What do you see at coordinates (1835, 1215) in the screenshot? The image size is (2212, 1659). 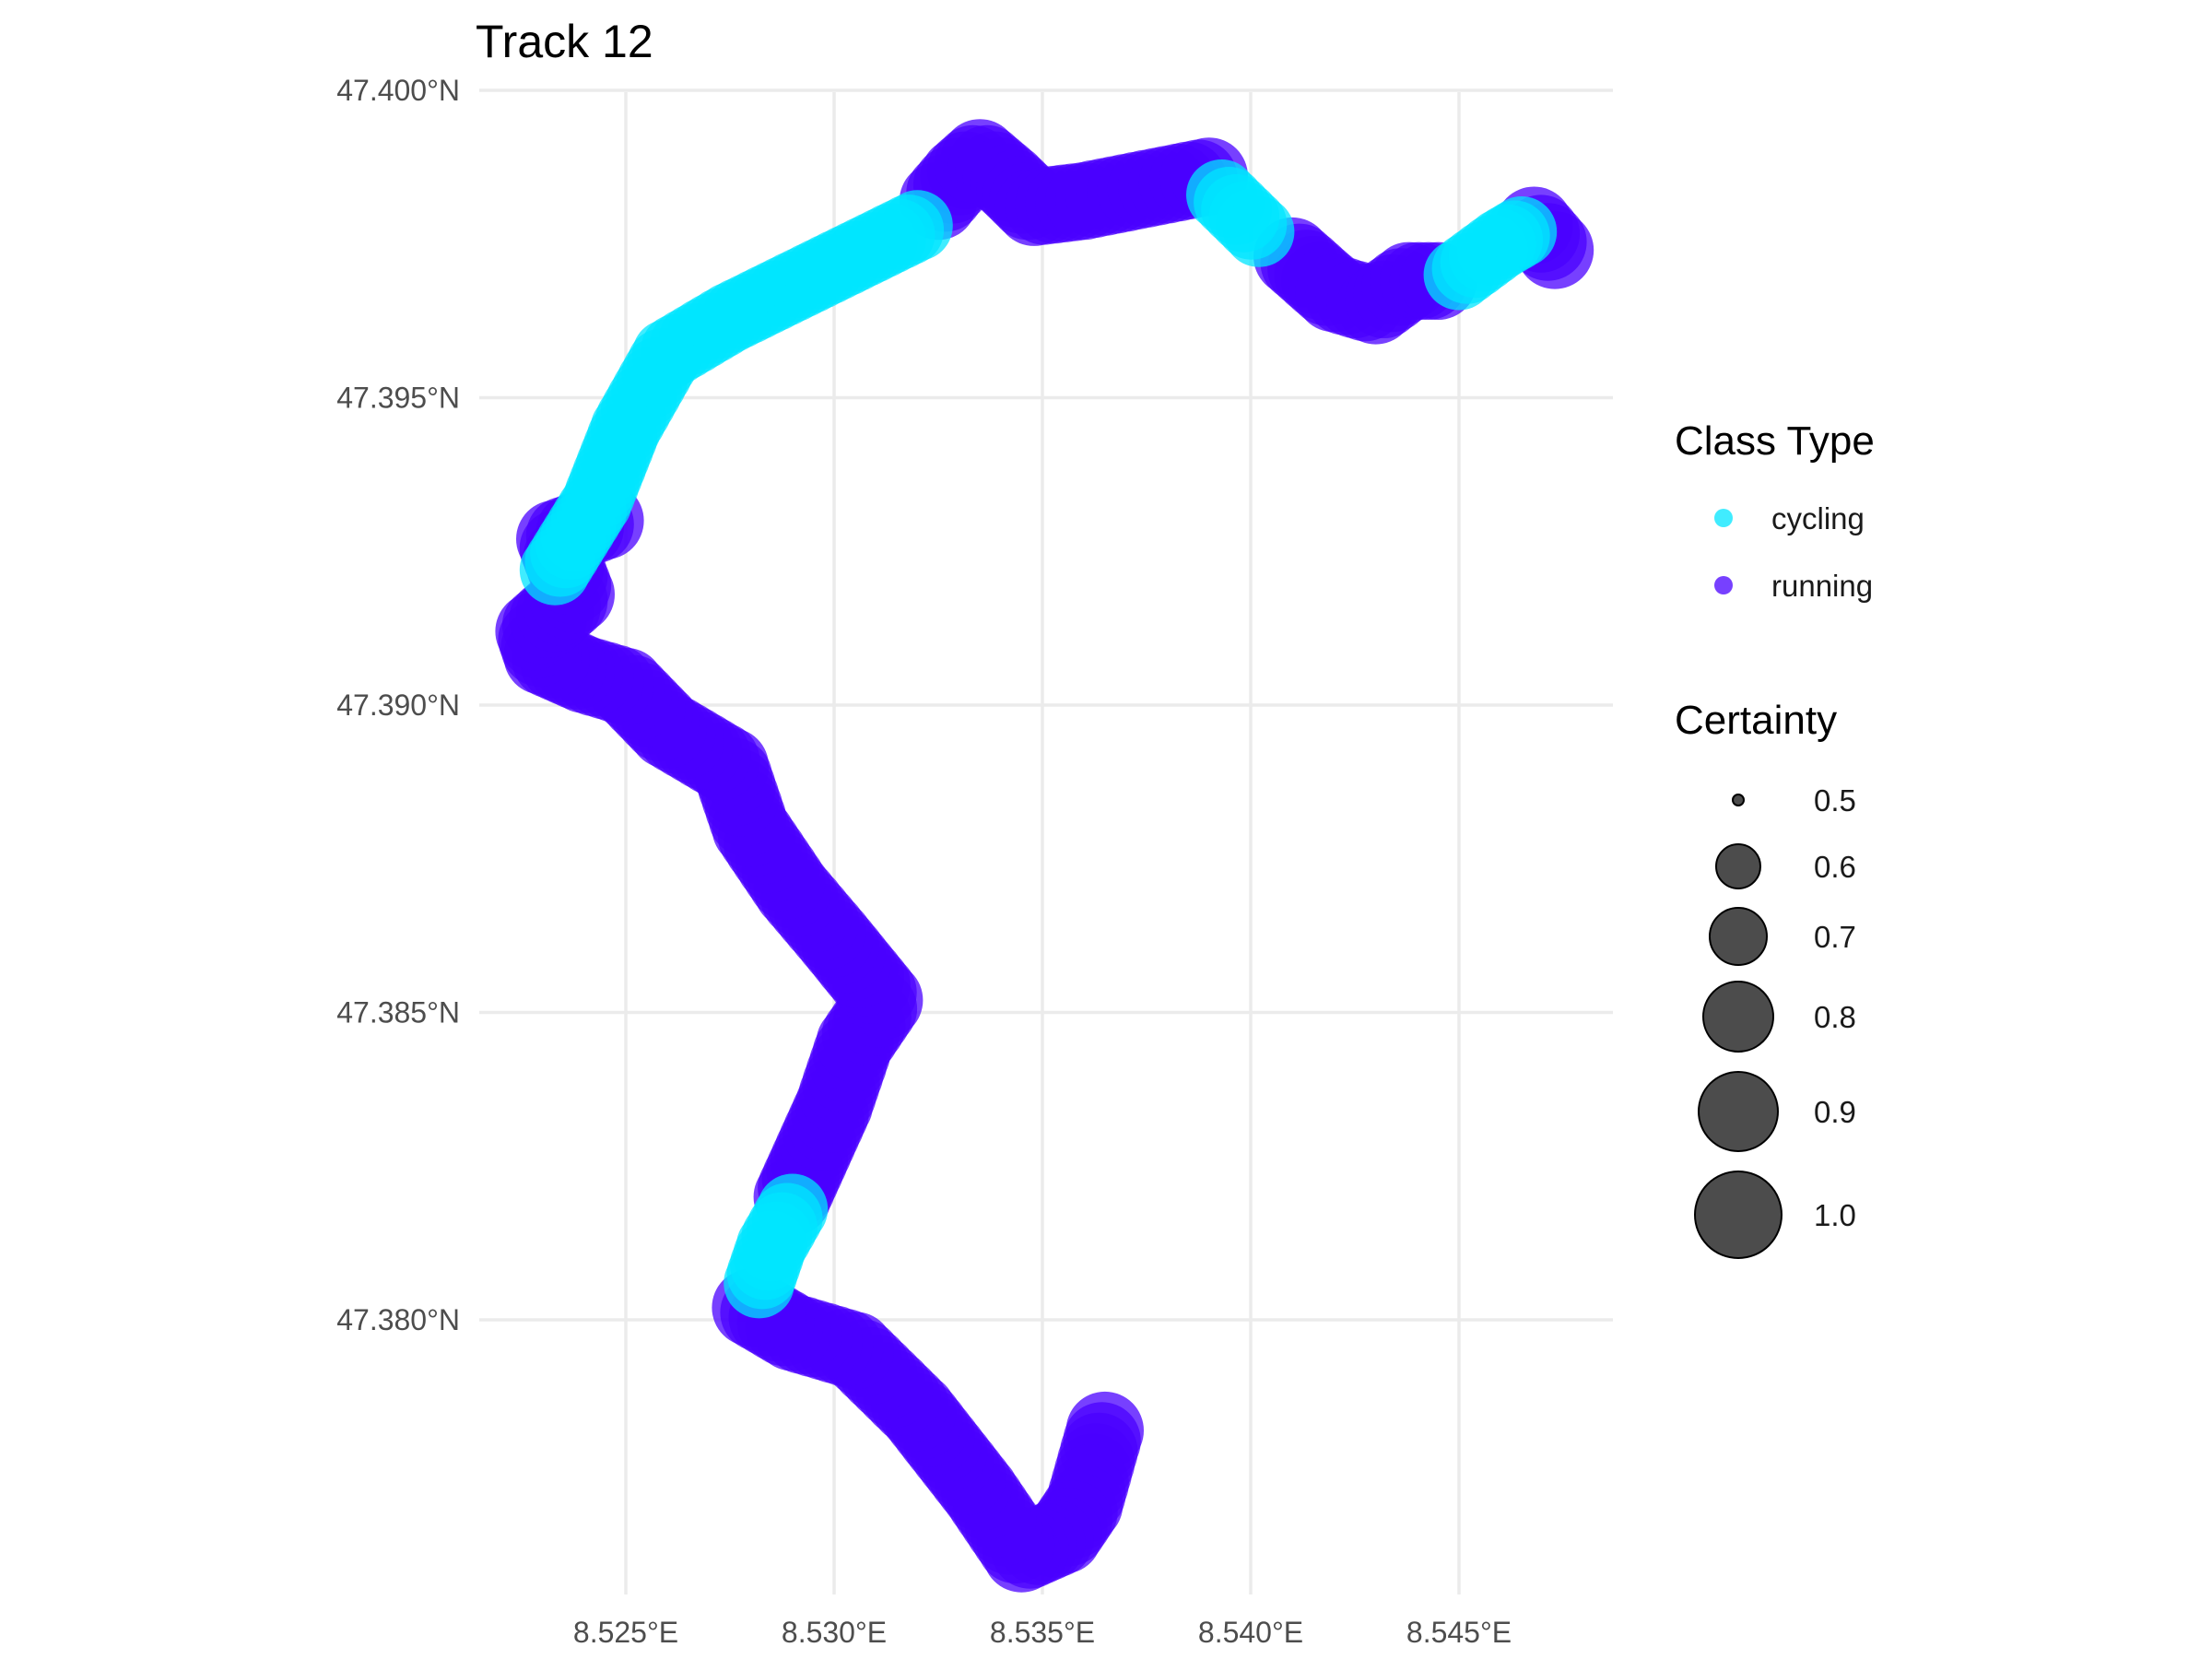 I see `size-legend-label: 1.0` at bounding box center [1835, 1215].